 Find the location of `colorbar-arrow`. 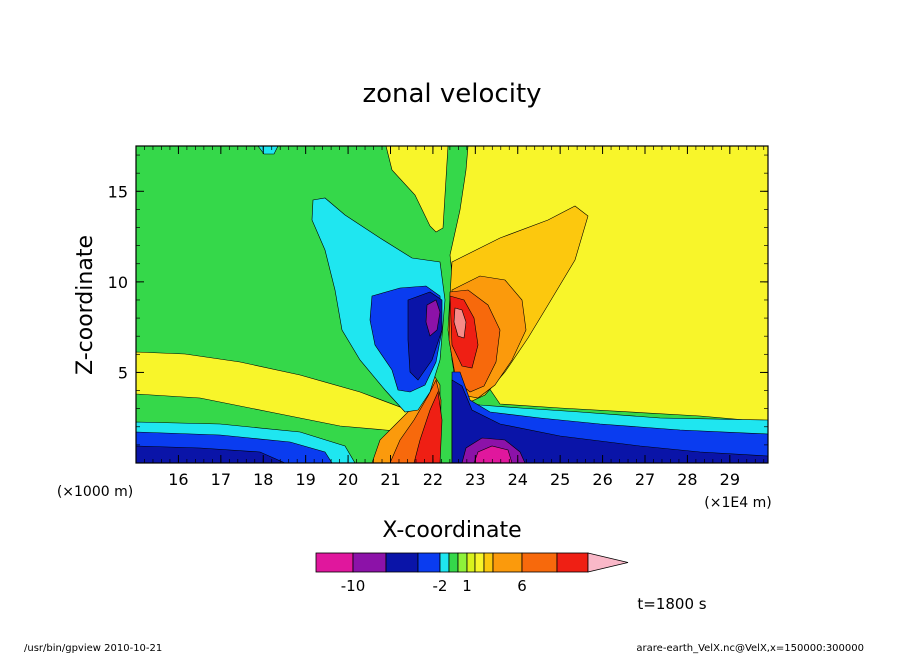

colorbar-arrow is located at coordinates (608, 562).